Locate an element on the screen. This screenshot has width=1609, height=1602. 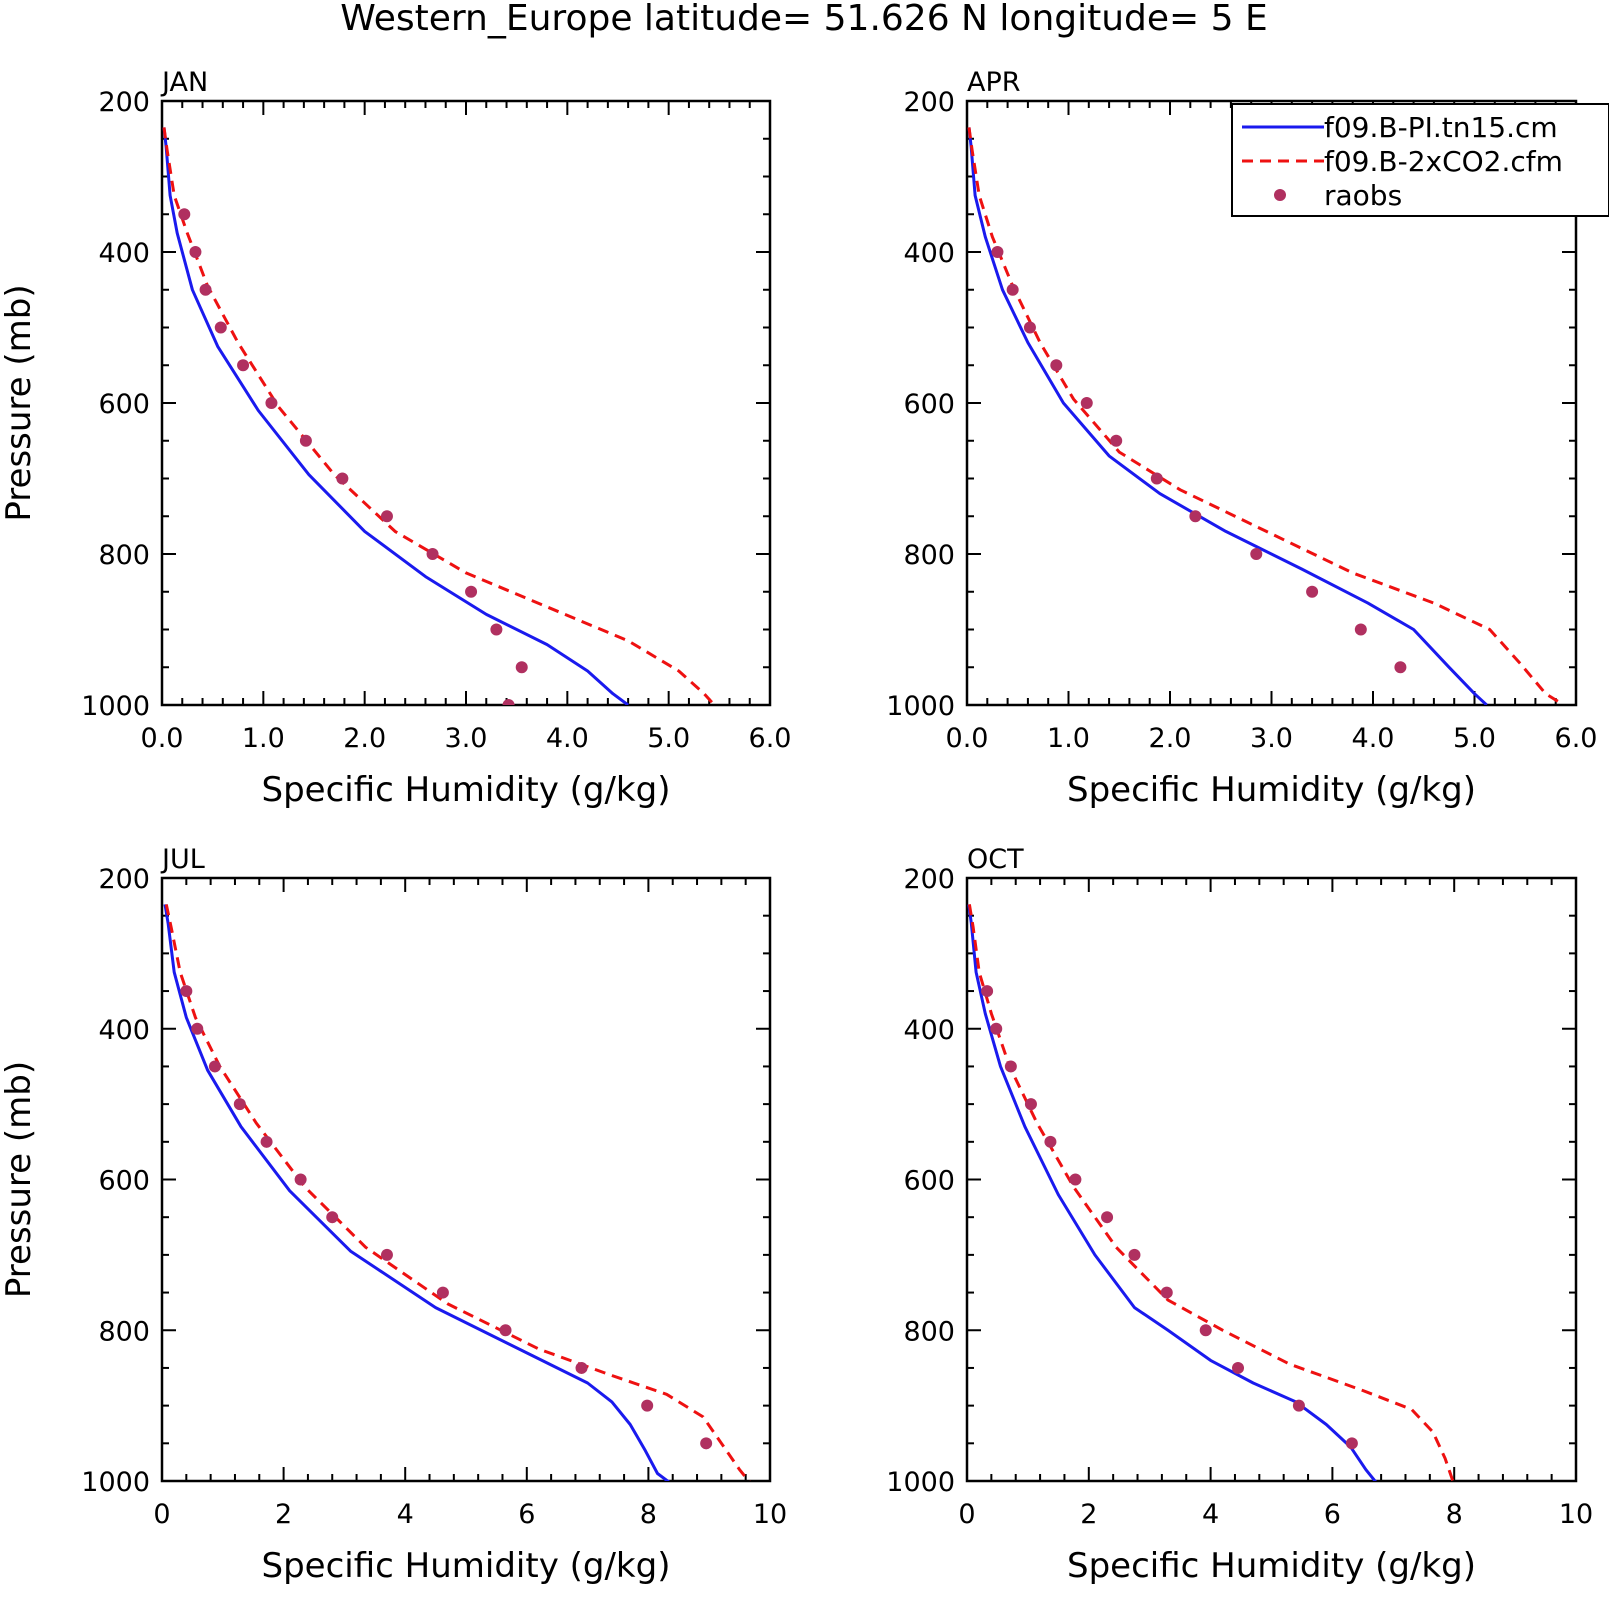
y-tick-label: 200 is located at coordinates (124, 102).